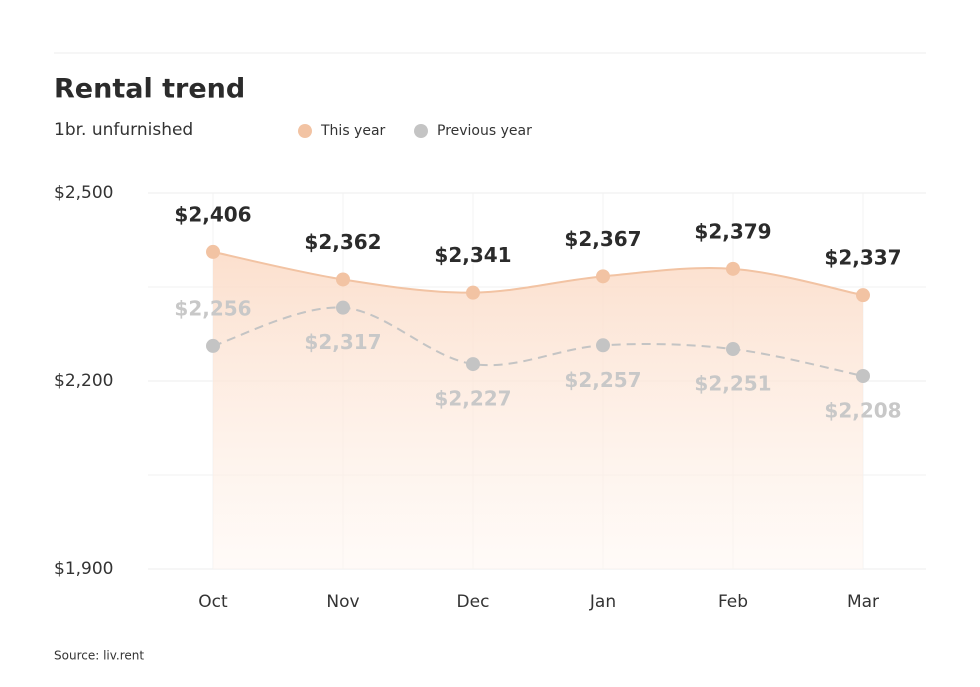 The image size is (980, 687). What do you see at coordinates (83, 193) in the screenshot?
I see `y-tick-label: $2,500` at bounding box center [83, 193].